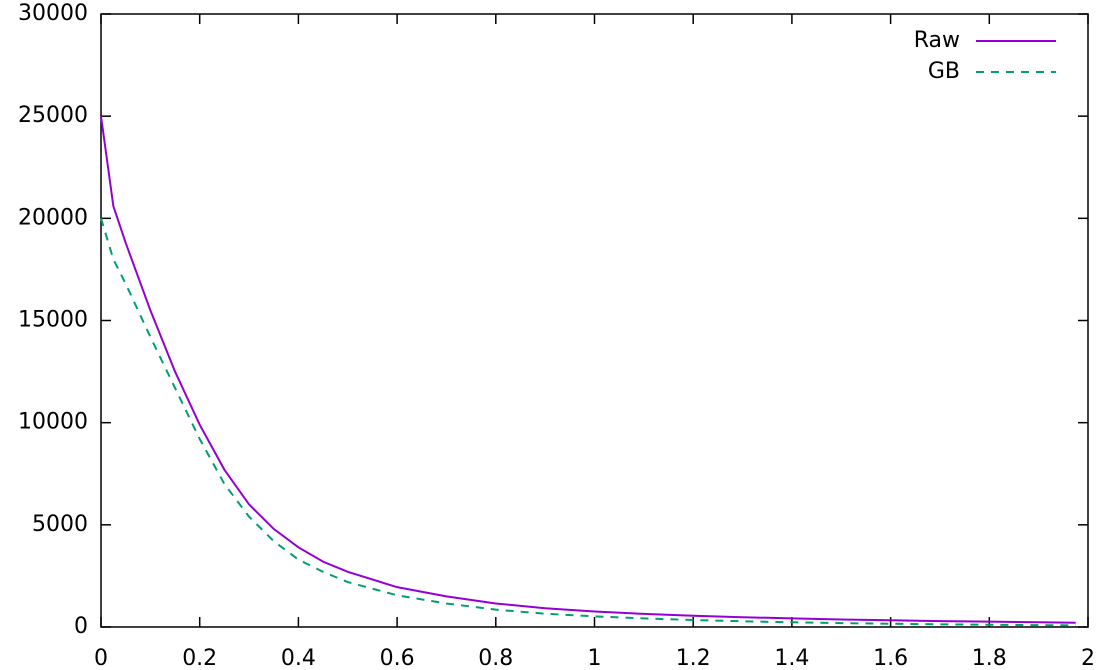  I want to click on x-tick-label: 0.6, so click(397, 658).